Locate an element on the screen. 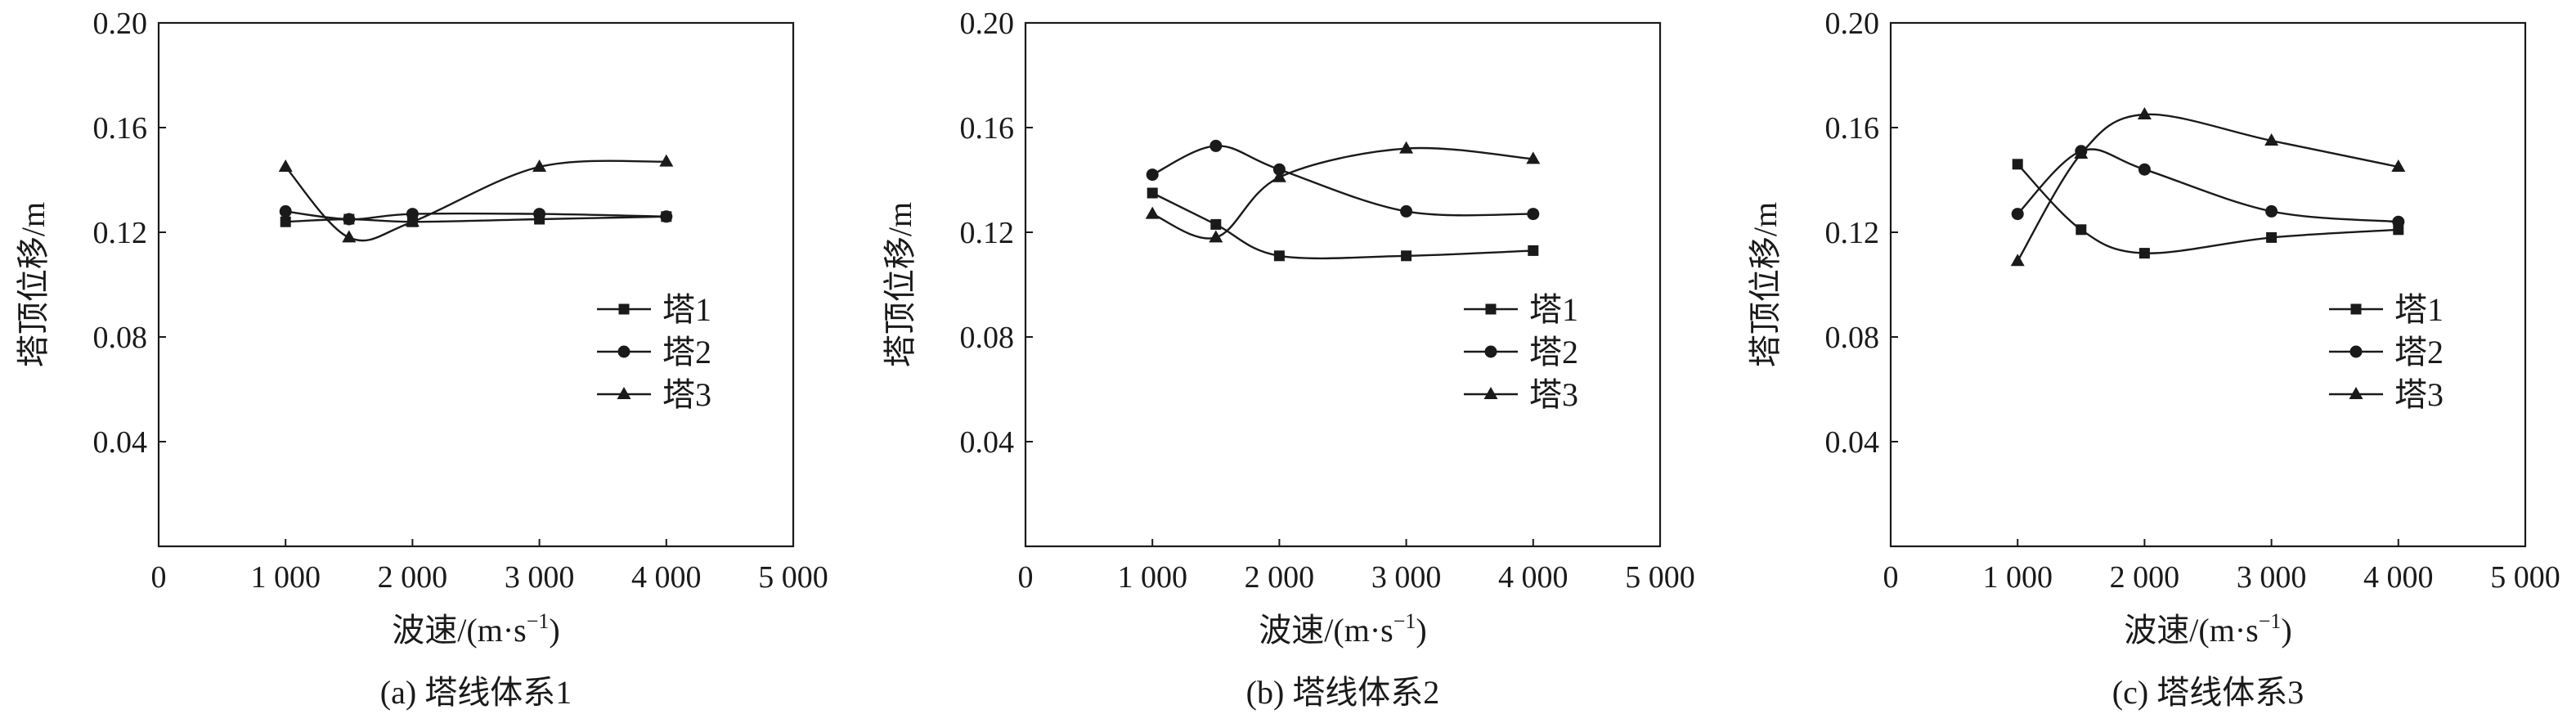 The width and height of the screenshot is (2576, 723). panel-caption: (c) 塔线体系3 is located at coordinates (2208, 693).